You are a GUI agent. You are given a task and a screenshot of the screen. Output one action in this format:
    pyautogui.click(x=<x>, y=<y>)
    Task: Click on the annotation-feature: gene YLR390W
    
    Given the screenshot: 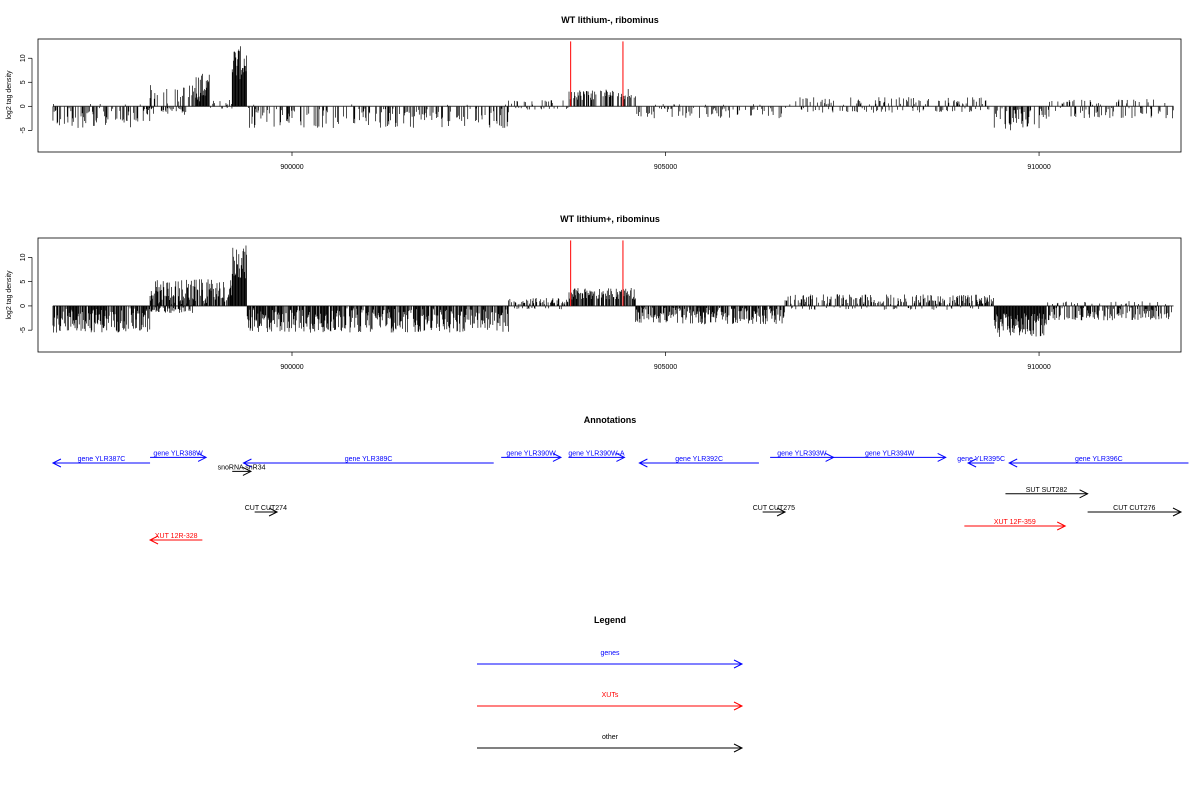 What is the action you would take?
    pyautogui.click(x=532, y=456)
    